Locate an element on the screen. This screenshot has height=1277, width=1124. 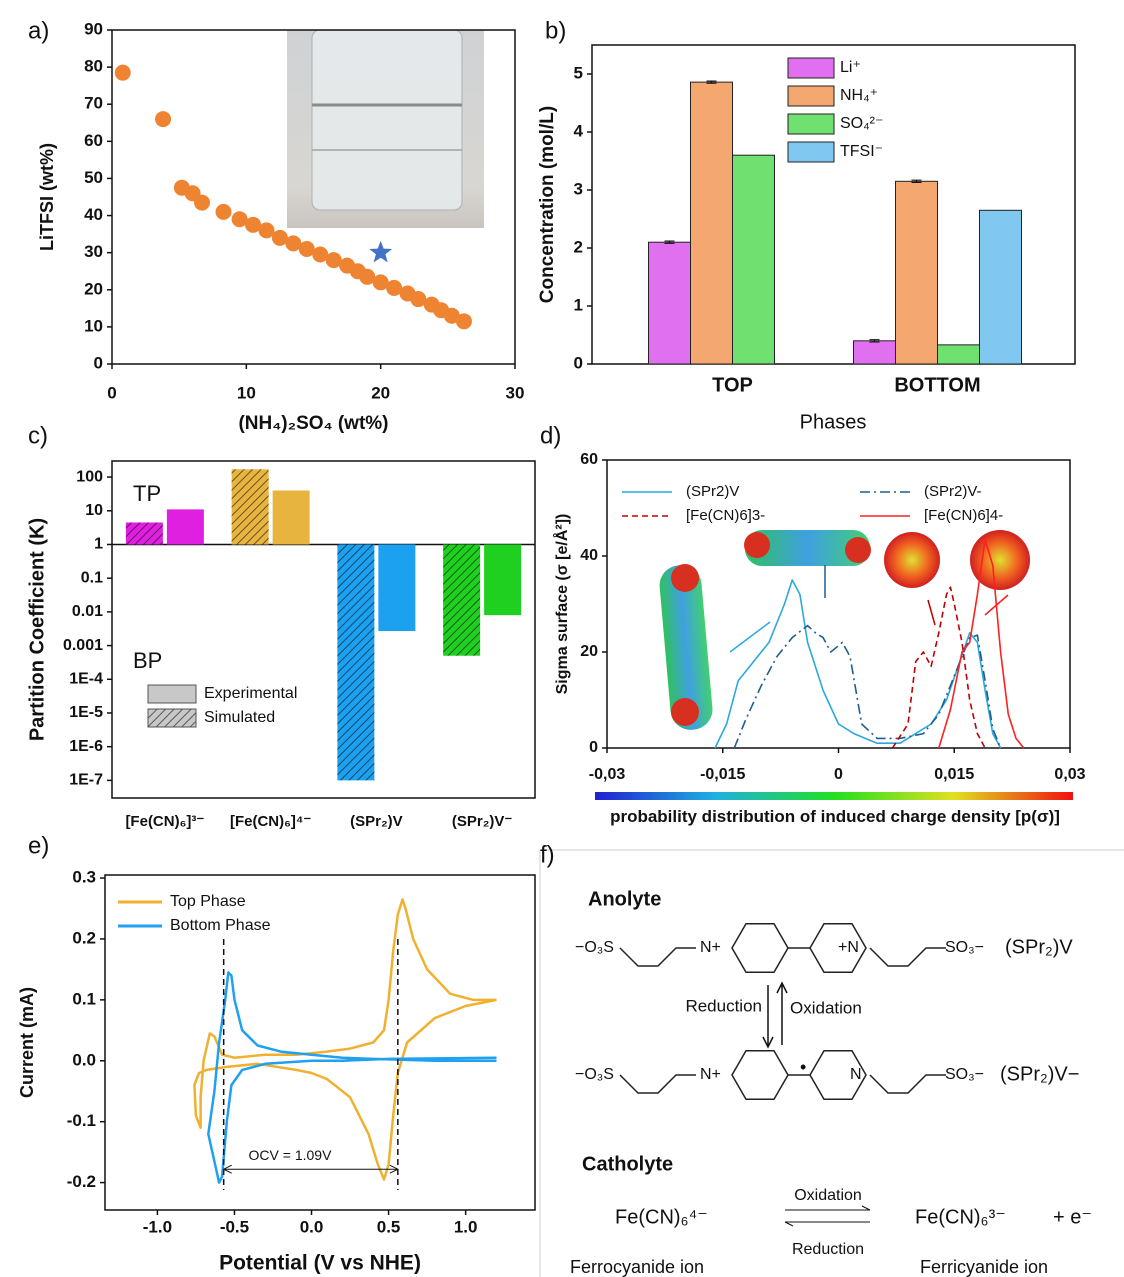
y-tick-label: 80 is located at coordinates (93, 66).